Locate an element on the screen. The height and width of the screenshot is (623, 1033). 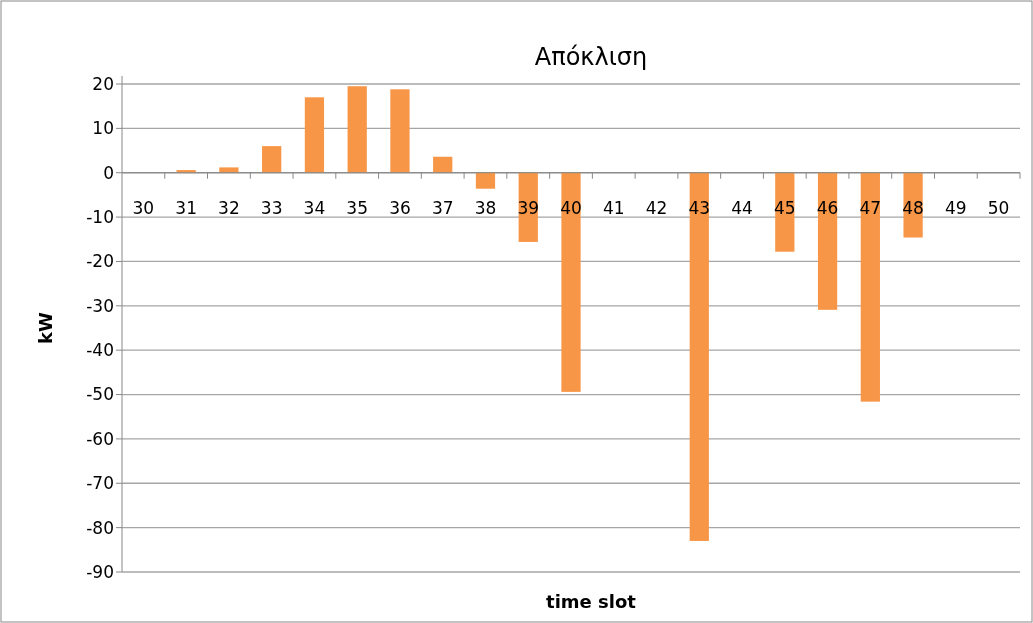
y-tick-label: -60 is located at coordinates (100, 438).